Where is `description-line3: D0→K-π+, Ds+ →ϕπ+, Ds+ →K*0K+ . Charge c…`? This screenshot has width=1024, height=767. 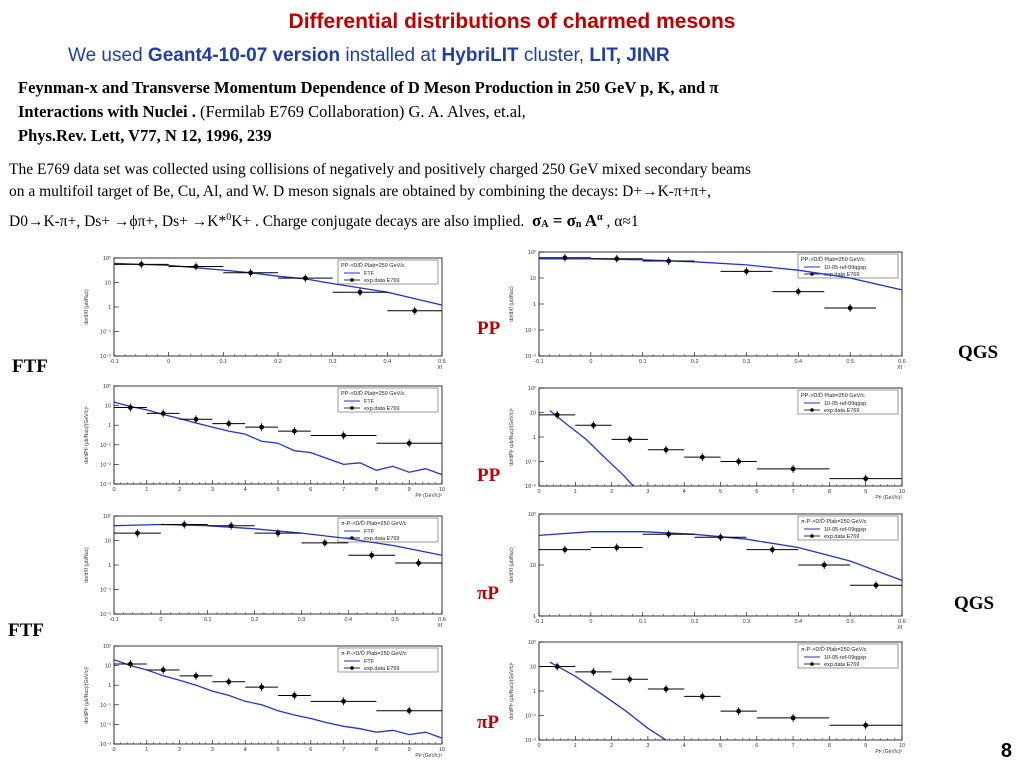
description-line3: D0→K-π+, Ds+ →ϕπ+, Ds+ →K*0K+ . Charge c… is located at coordinates (514, 221).